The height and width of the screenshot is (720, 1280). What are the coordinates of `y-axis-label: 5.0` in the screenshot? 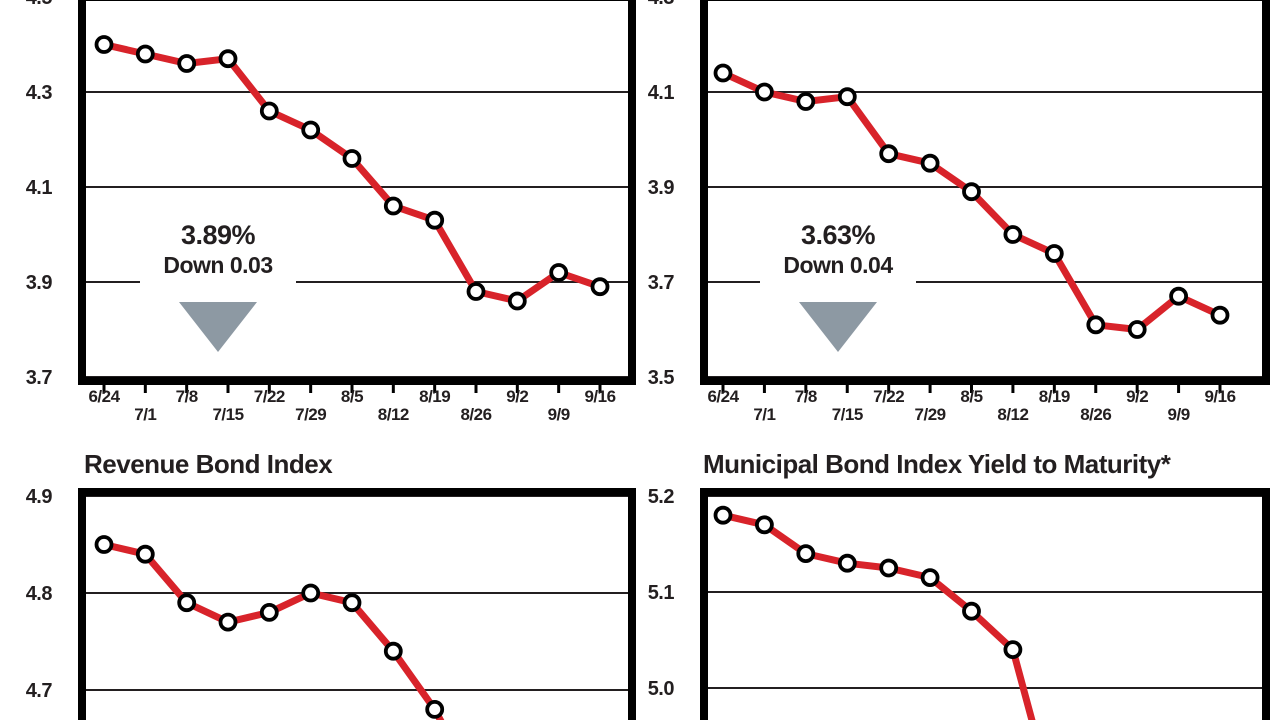 It's located at (661, 689).